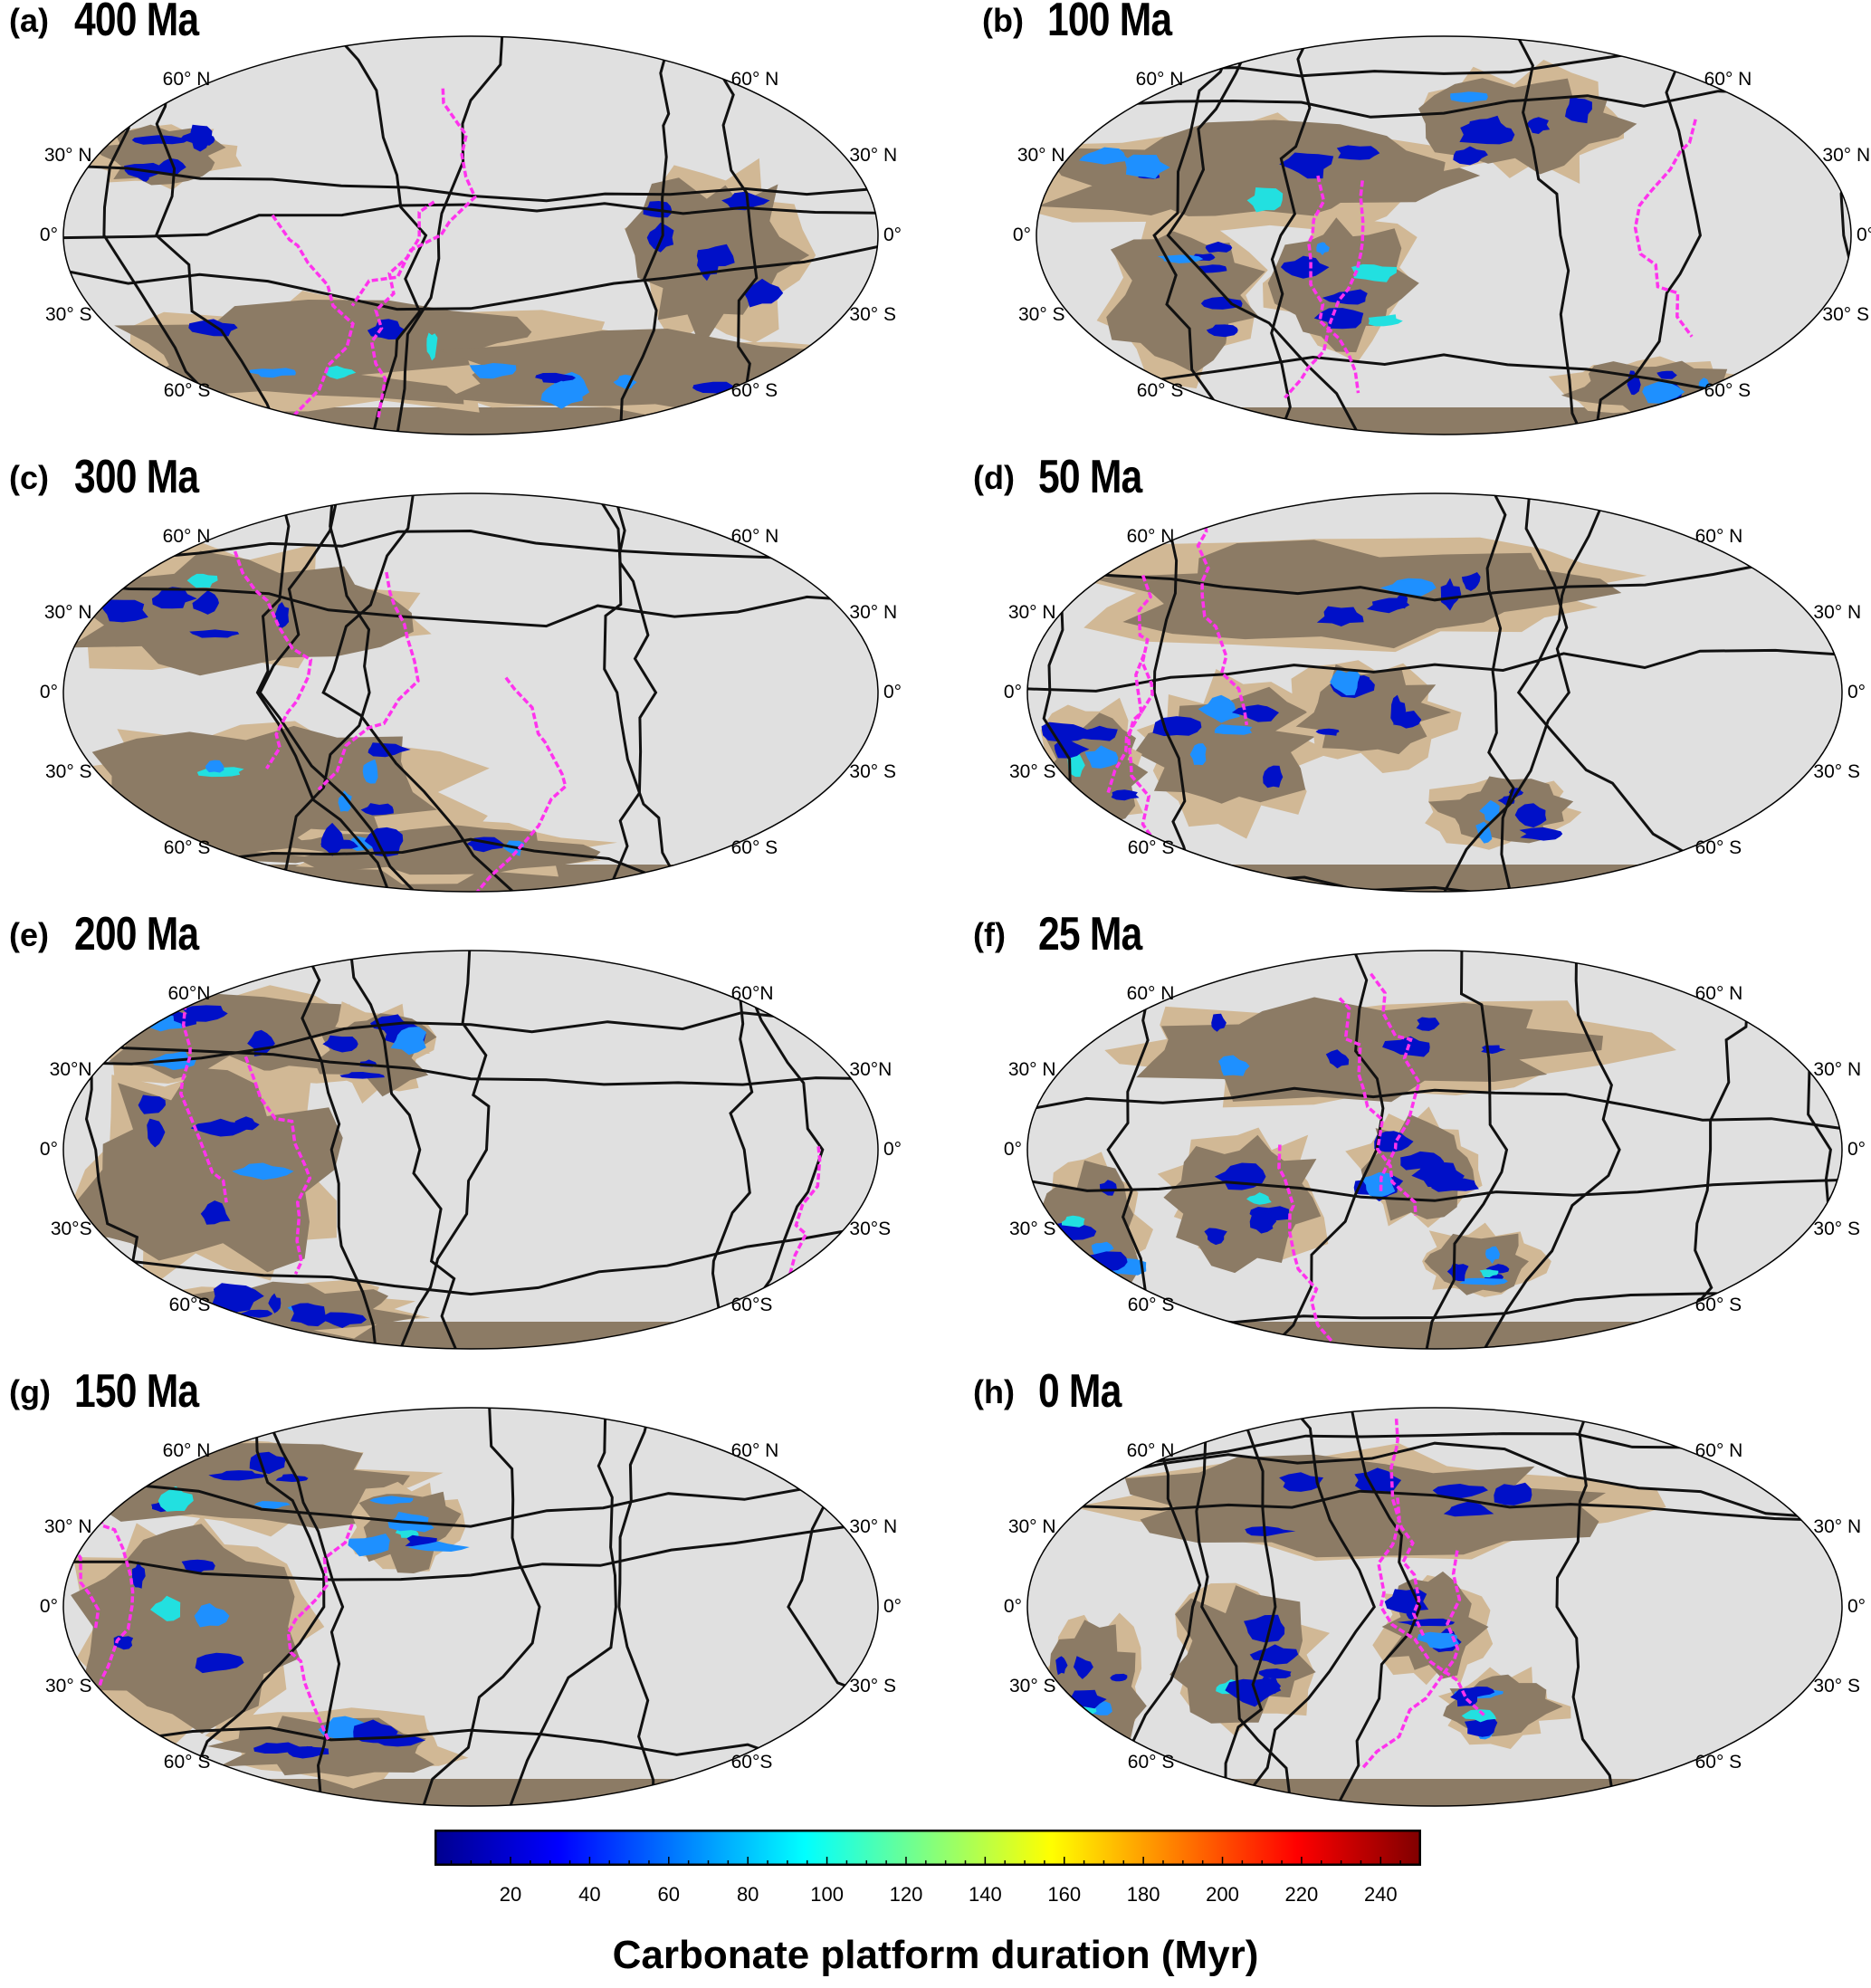 The image size is (1871, 1988). What do you see at coordinates (669, 1894) in the screenshot?
I see `colorbar-tick-label: 60` at bounding box center [669, 1894].